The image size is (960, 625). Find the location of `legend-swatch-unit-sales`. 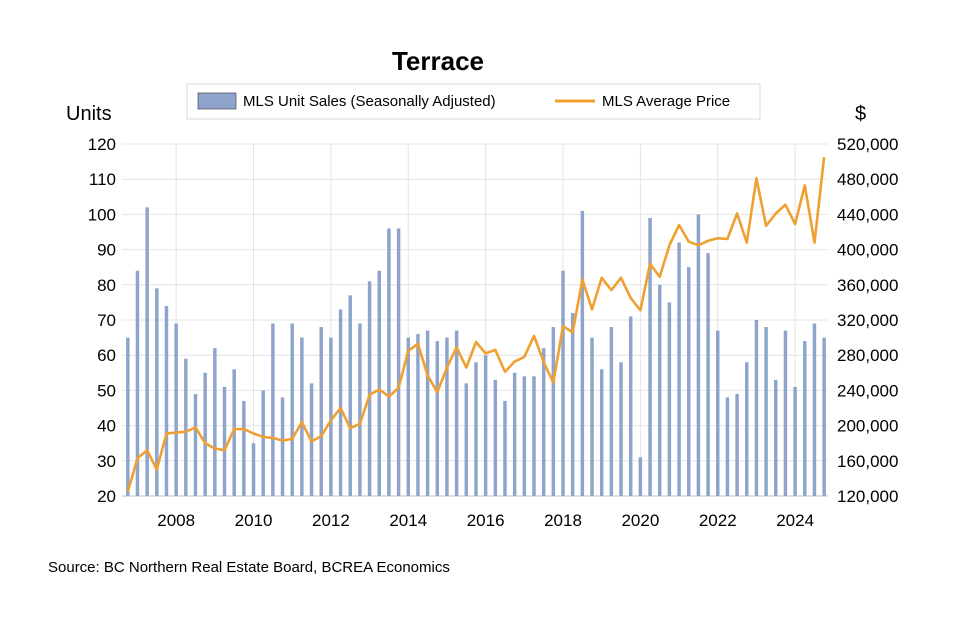

legend-swatch-unit-sales is located at coordinates (217, 101).